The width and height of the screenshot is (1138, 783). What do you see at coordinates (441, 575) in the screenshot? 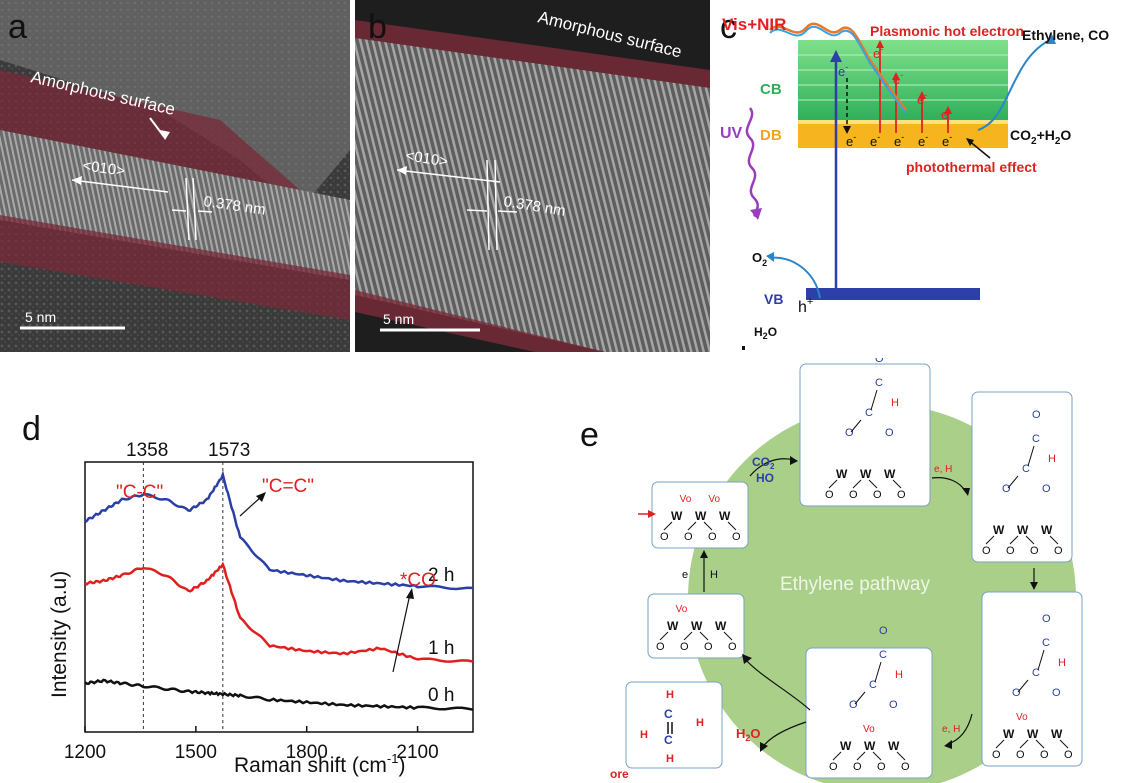
I see `series-label-2h: 2 h` at bounding box center [441, 575].